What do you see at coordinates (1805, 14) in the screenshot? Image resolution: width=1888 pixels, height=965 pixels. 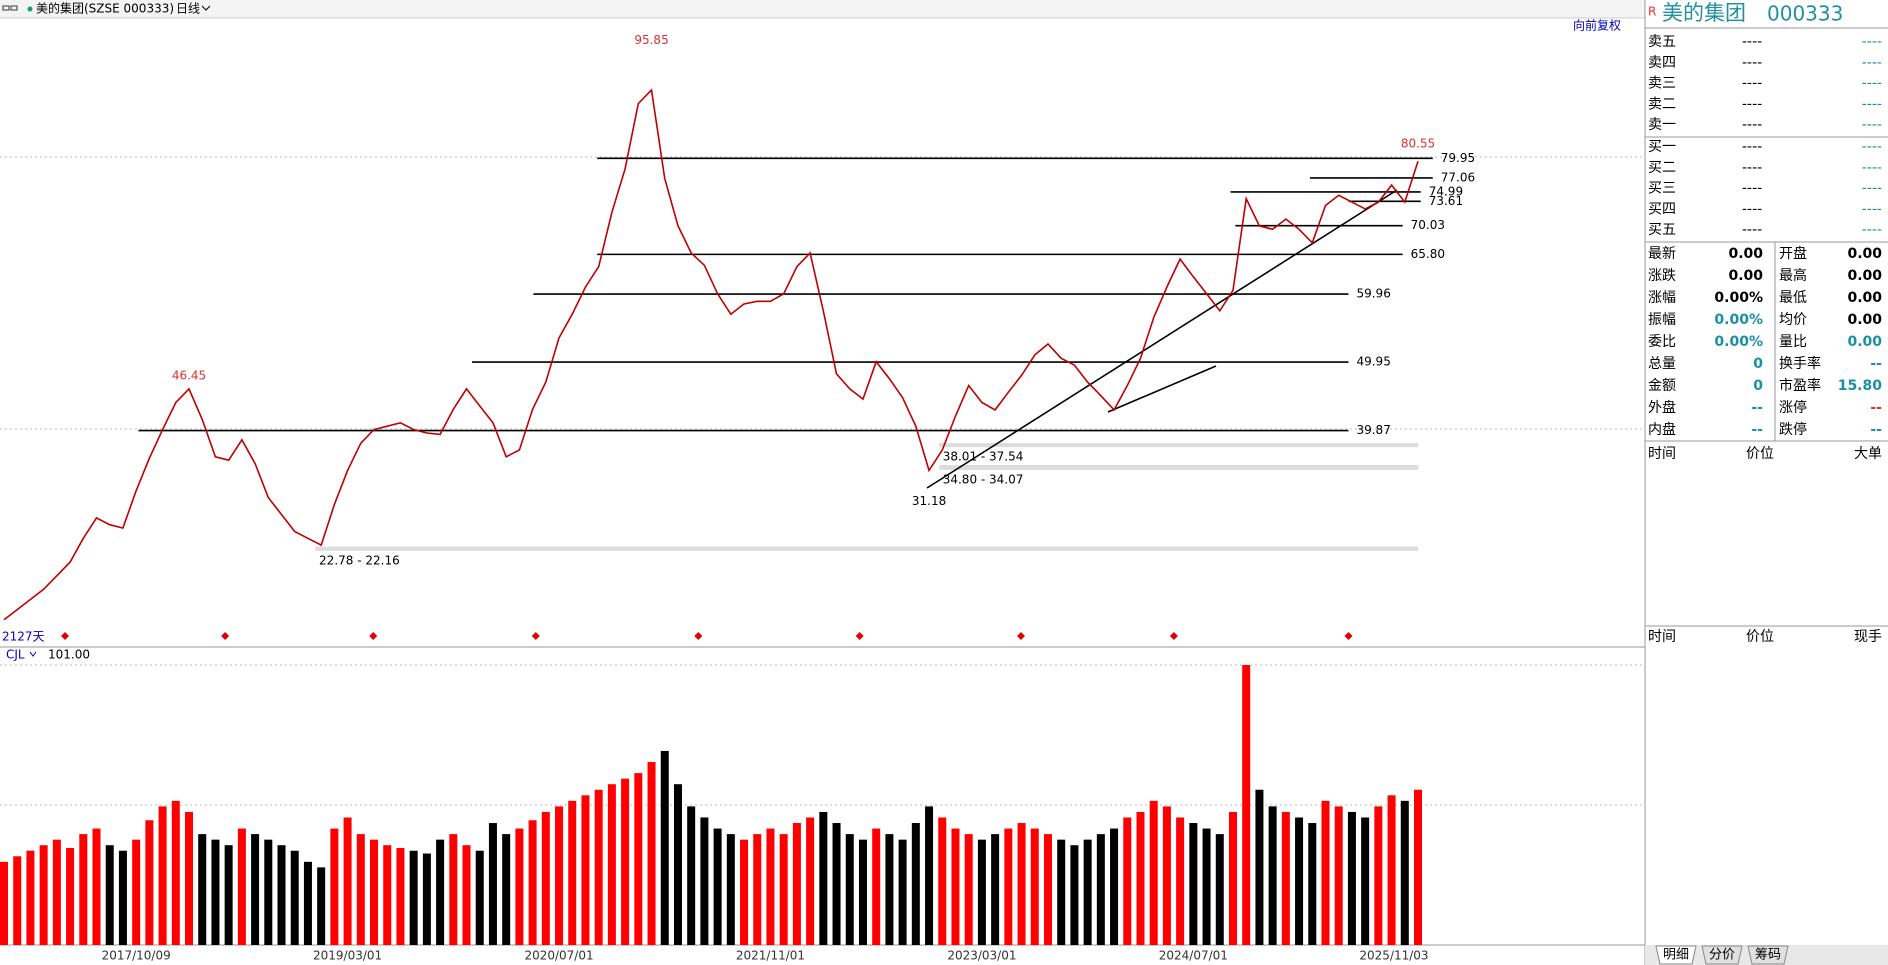 I see `stock-code: 000333` at bounding box center [1805, 14].